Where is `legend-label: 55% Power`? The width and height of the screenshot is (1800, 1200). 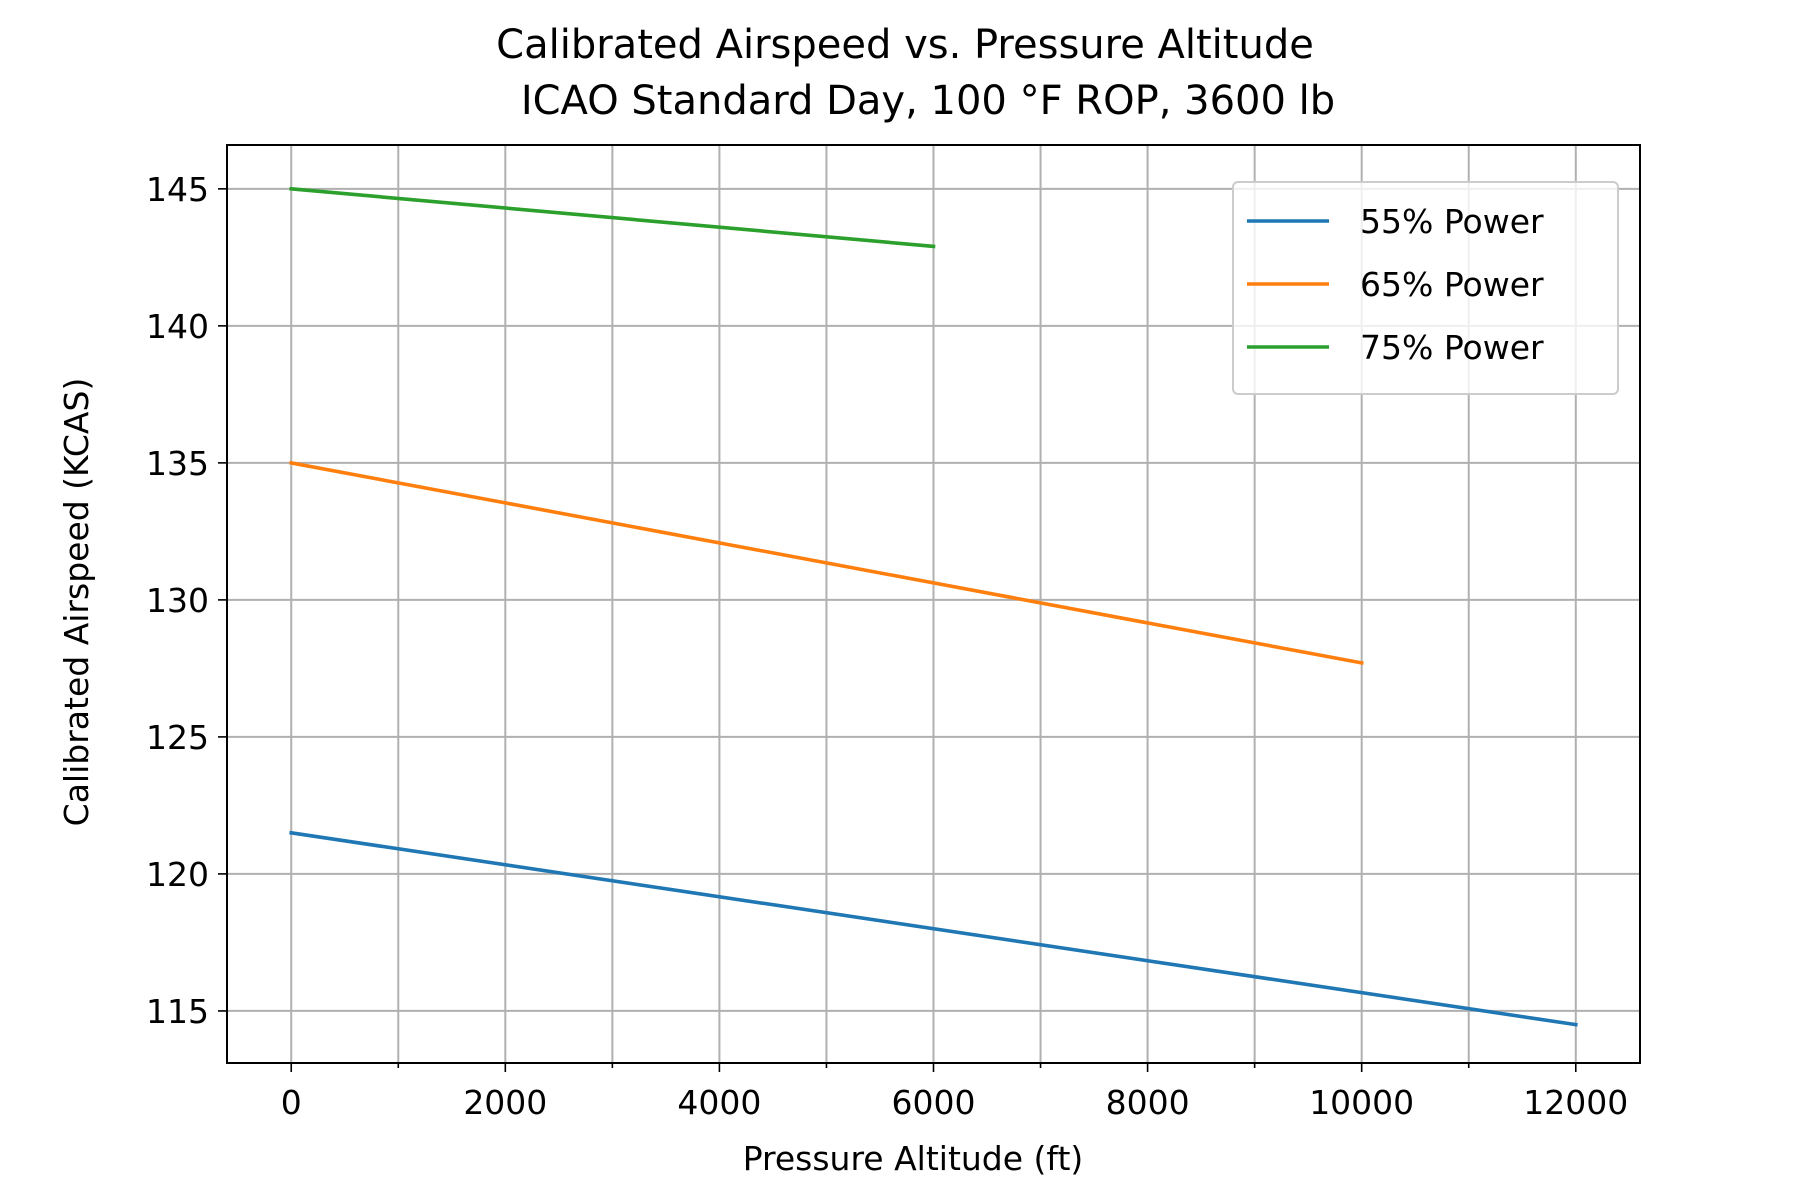
legend-label: 55% Power is located at coordinates (1452, 221).